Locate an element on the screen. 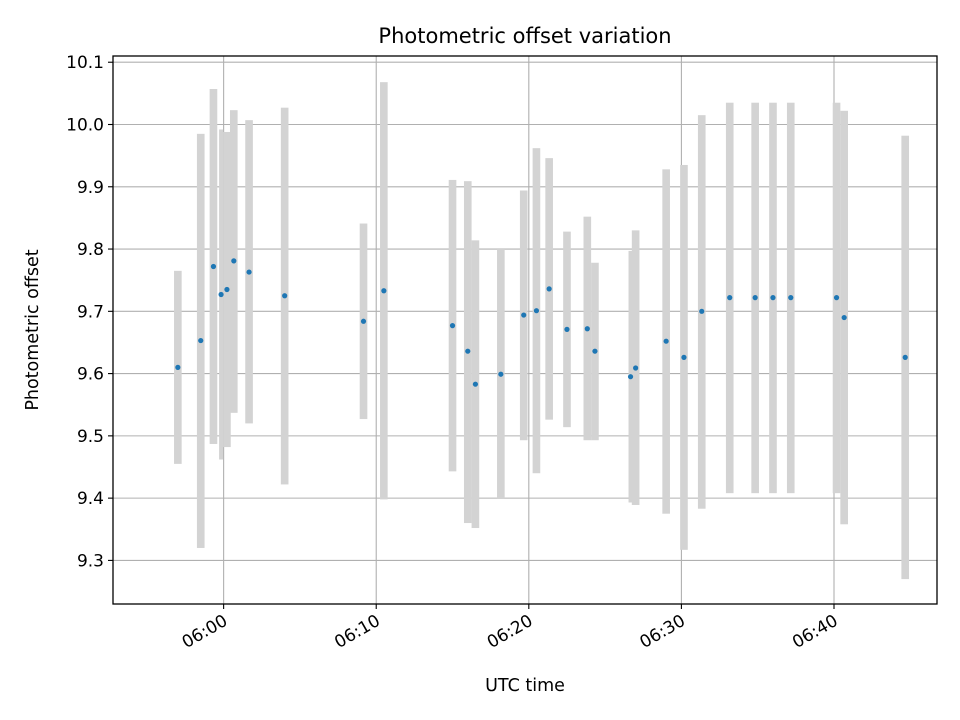 The width and height of the screenshot is (960, 720). data-markers is located at coordinates (541, 322).